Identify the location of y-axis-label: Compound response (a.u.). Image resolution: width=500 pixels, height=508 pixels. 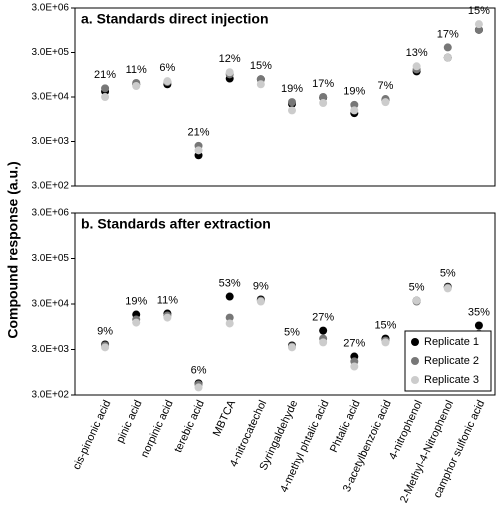
(13, 249).